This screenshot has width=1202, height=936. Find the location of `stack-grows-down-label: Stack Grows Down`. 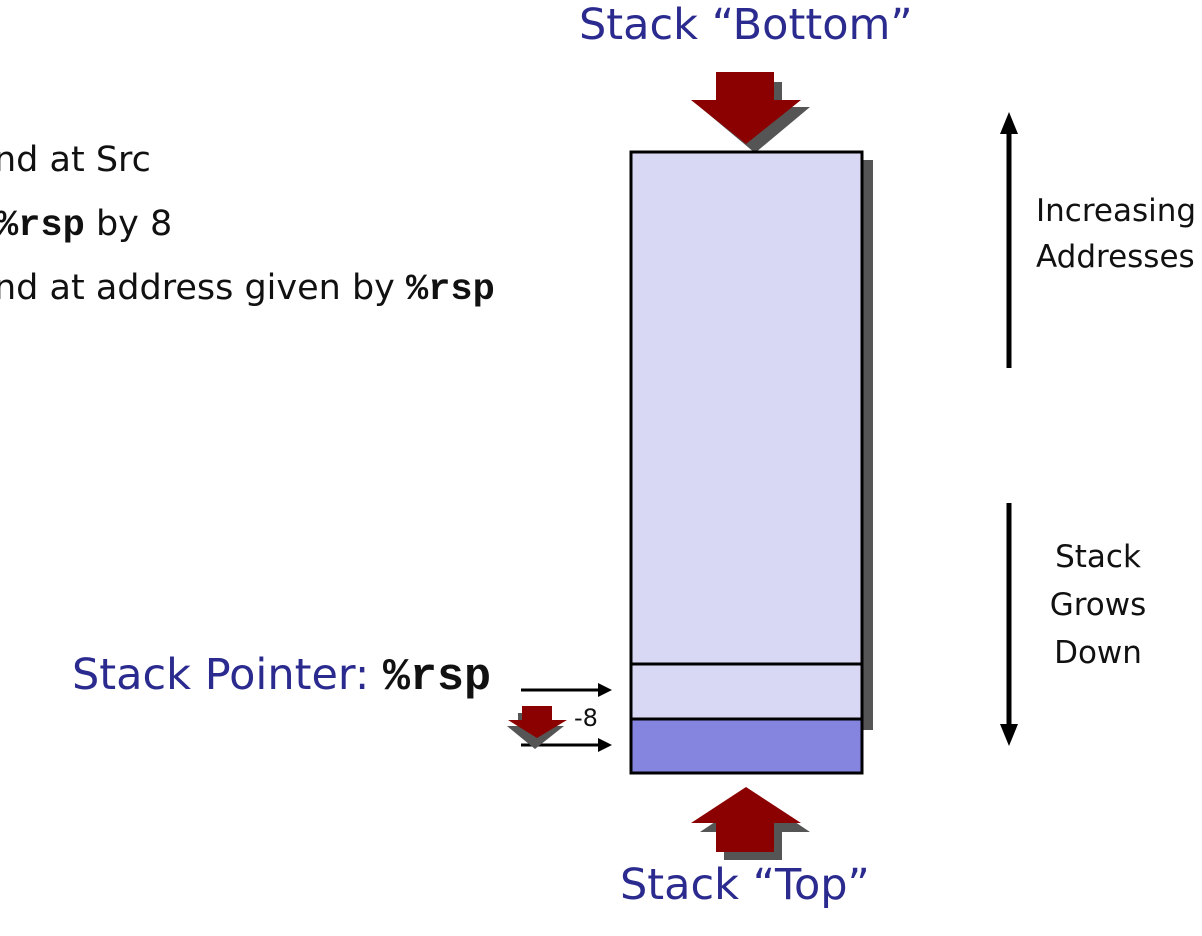

stack-grows-down-label: Stack Grows Down is located at coordinates (1098, 605).